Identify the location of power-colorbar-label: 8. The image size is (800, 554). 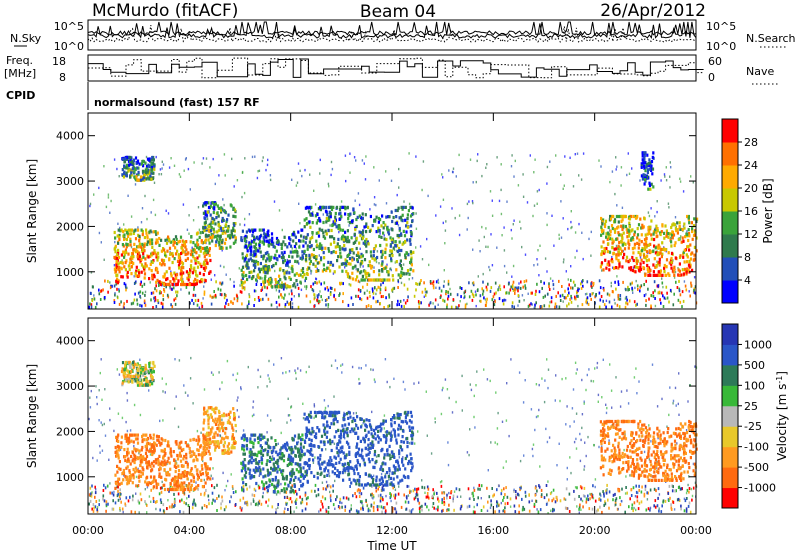
(747, 257).